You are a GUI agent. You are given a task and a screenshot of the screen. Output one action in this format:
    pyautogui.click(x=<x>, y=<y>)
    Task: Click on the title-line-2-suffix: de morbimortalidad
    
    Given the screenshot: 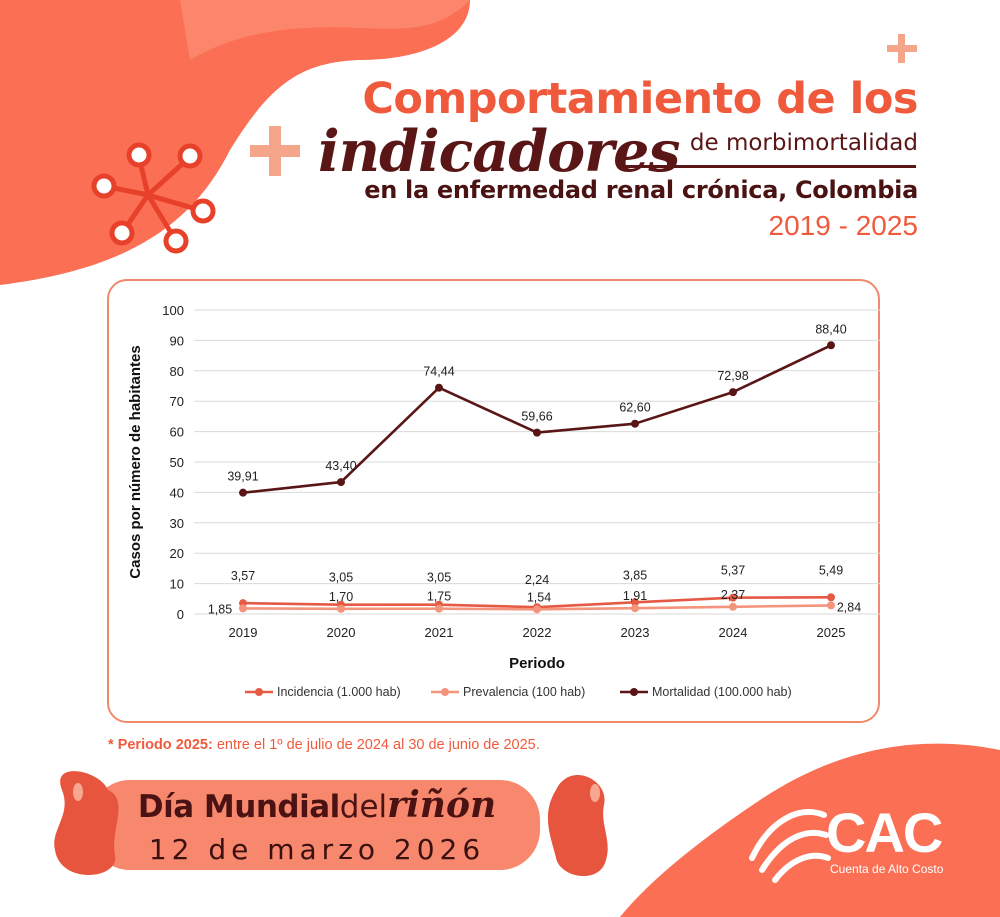 What is the action you would take?
    pyautogui.click(x=803, y=143)
    